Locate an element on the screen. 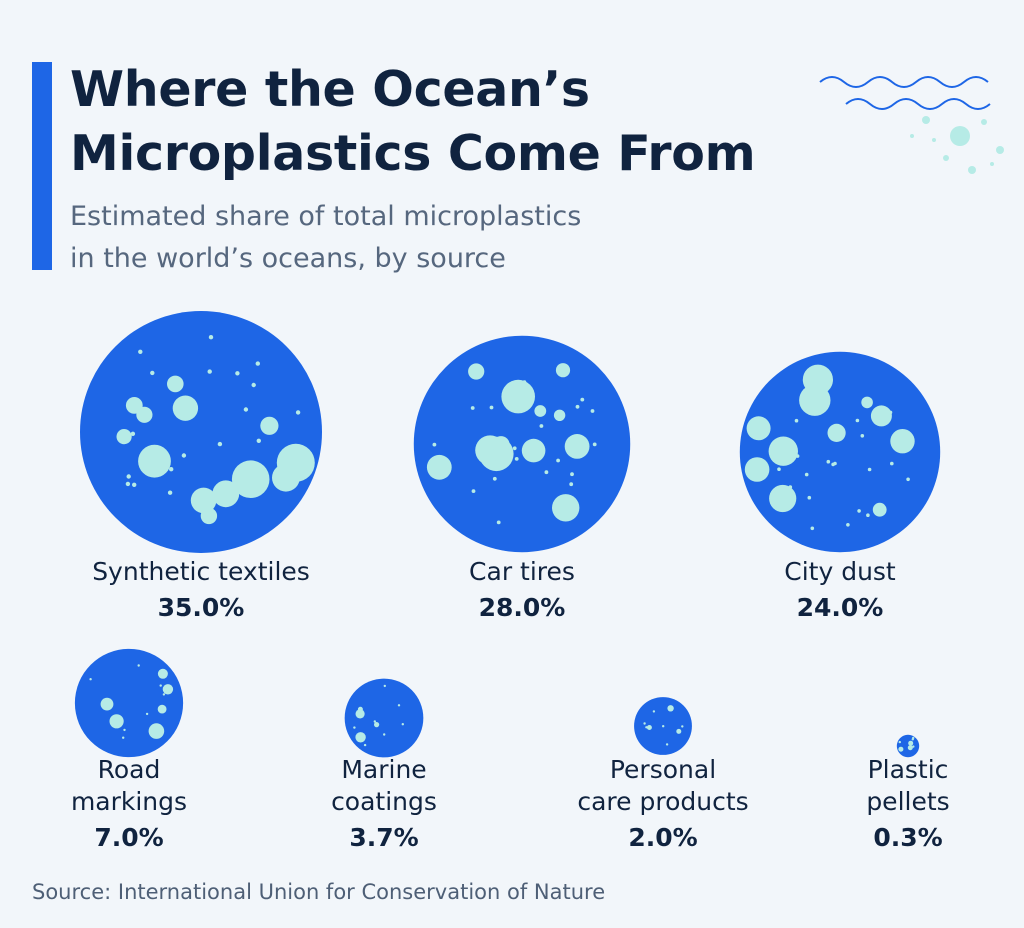 The image size is (1024, 928). title-line: Microplastics Come From is located at coordinates (413, 153).